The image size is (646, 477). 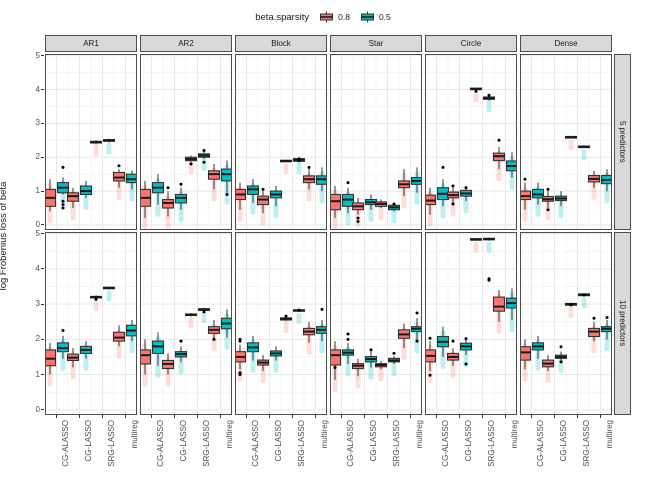 I want to click on panel-block-5-predictors, so click(x=281, y=142).